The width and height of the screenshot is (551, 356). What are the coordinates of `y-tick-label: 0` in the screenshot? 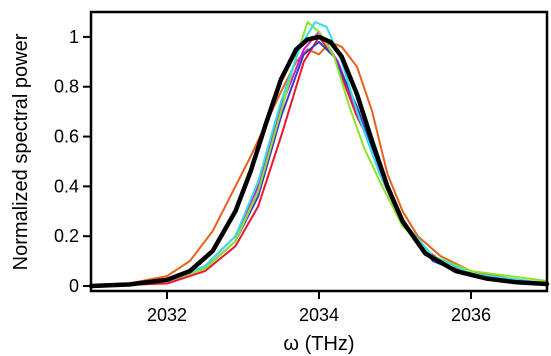 It's located at (74, 286).